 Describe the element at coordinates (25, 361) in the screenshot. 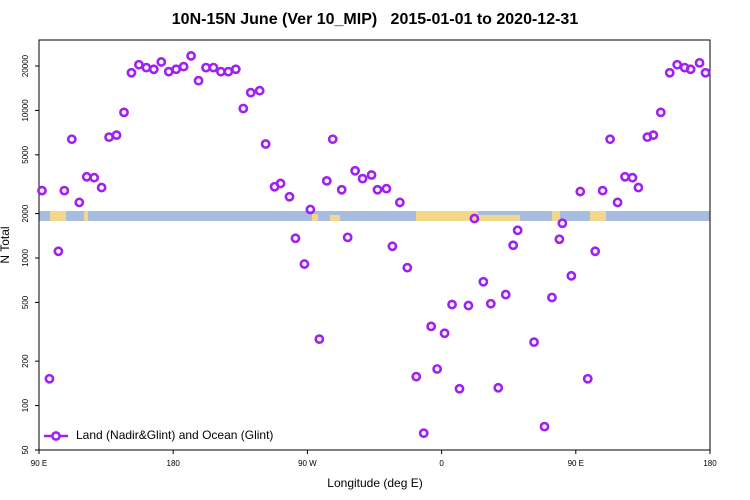

I see `y-tick-label: 200` at that location.